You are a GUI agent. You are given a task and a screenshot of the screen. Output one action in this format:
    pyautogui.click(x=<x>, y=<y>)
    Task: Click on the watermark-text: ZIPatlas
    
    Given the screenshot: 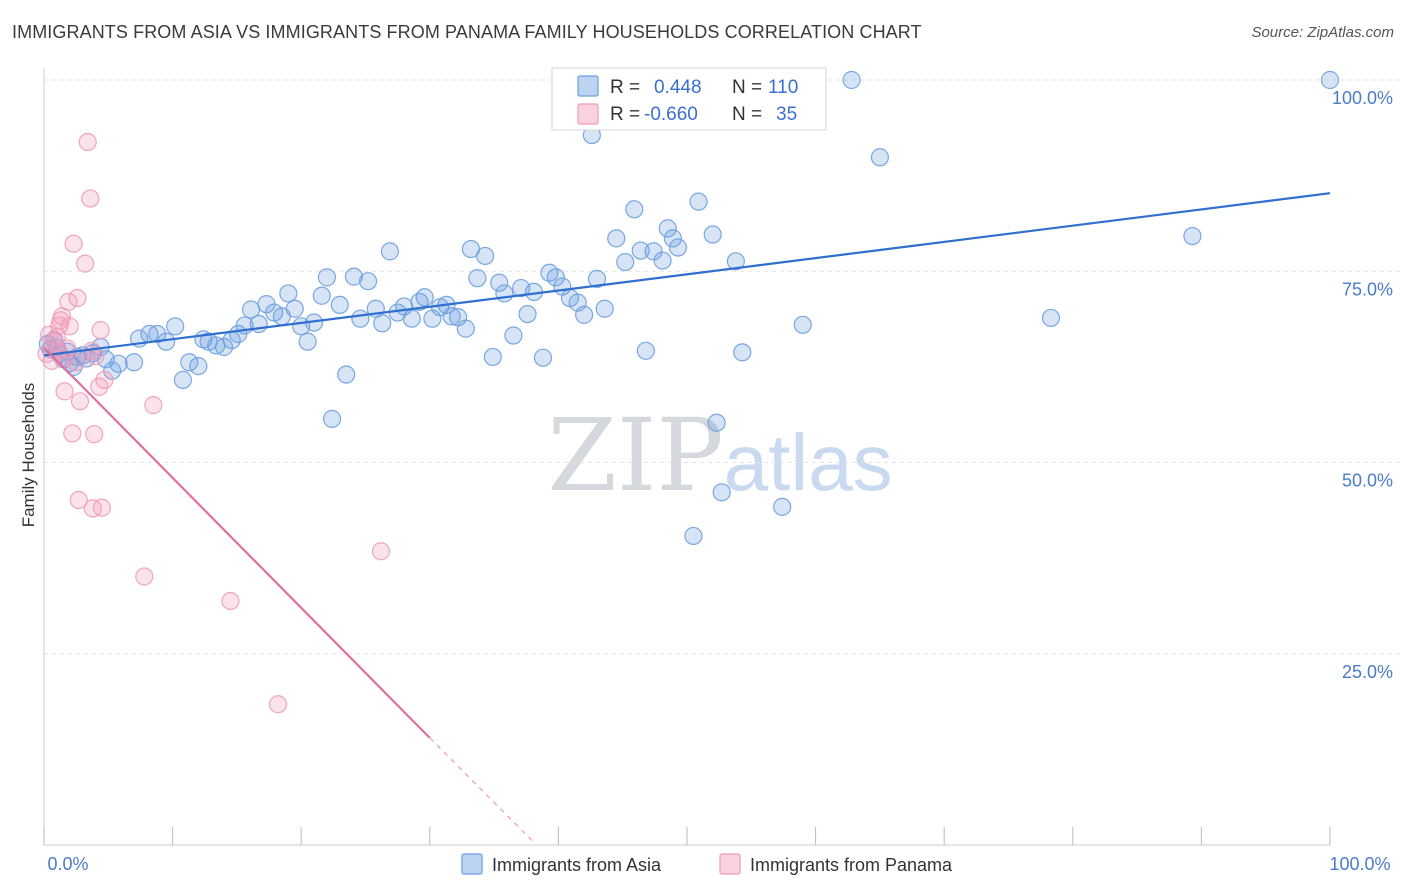 What is the action you would take?
    pyautogui.click(x=719, y=455)
    